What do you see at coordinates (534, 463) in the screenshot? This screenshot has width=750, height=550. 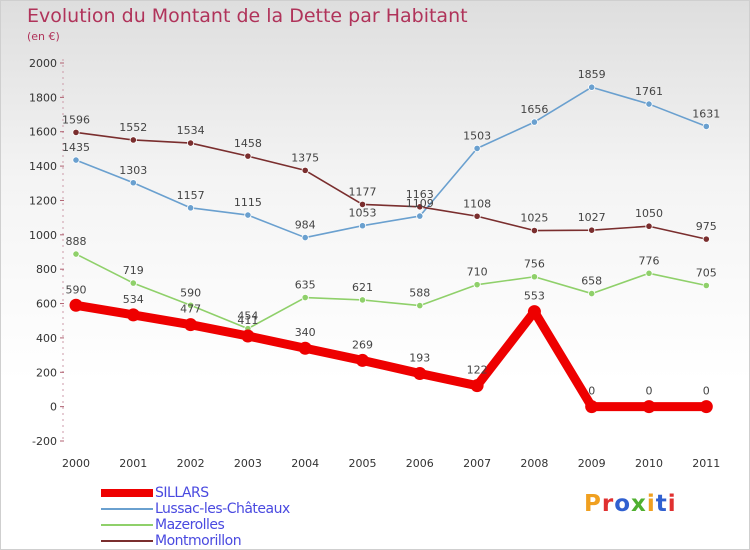 I see `x-tick-label: 2008` at bounding box center [534, 463].